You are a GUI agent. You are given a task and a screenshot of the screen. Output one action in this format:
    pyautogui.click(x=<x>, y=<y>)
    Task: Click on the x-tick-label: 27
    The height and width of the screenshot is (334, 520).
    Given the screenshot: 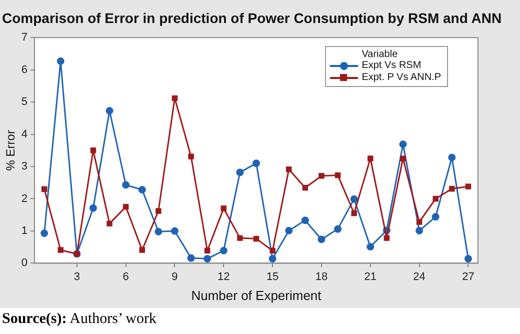 What is the action you would take?
    pyautogui.click(x=468, y=276)
    